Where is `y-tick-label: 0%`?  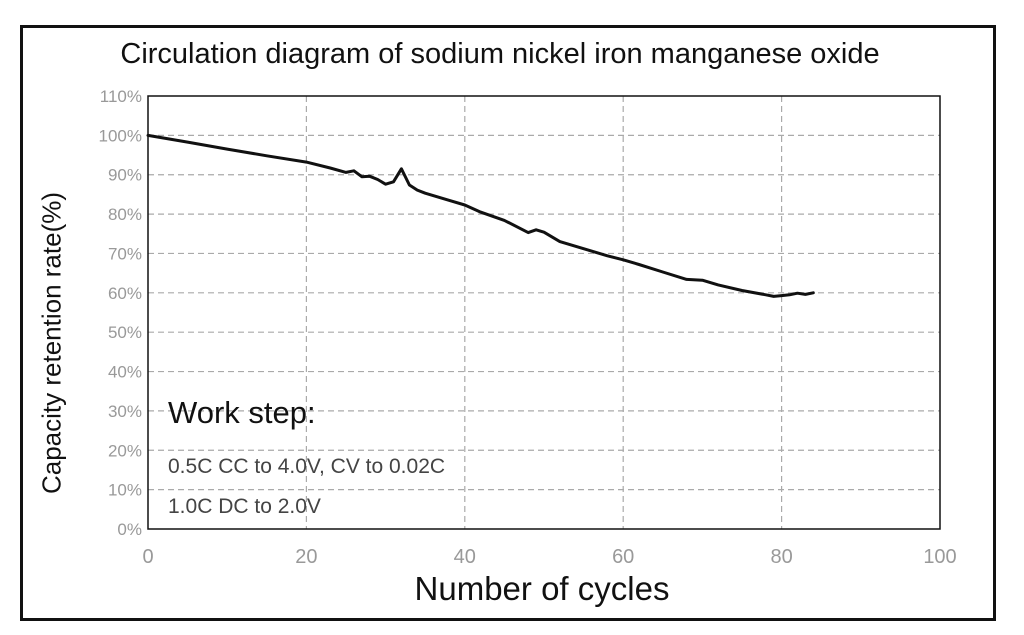
y-tick-label: 0% is located at coordinates (129, 529).